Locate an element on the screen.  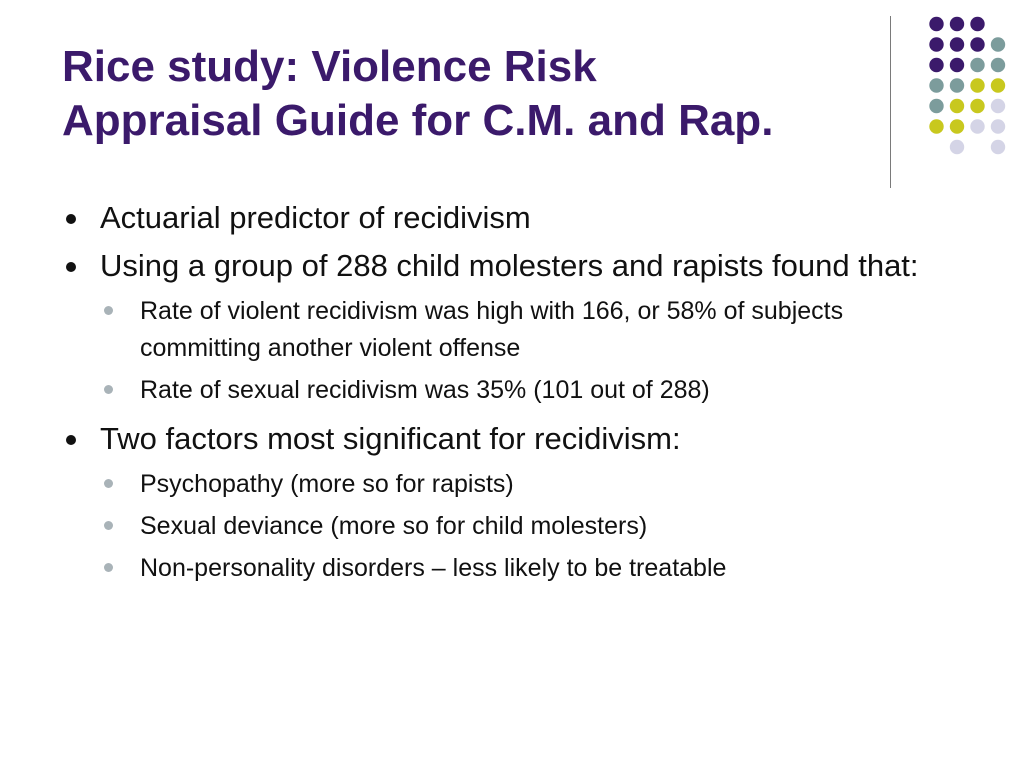
sub-bullet-text: Psychopathy (more so for rapists) is located at coordinates (327, 484).